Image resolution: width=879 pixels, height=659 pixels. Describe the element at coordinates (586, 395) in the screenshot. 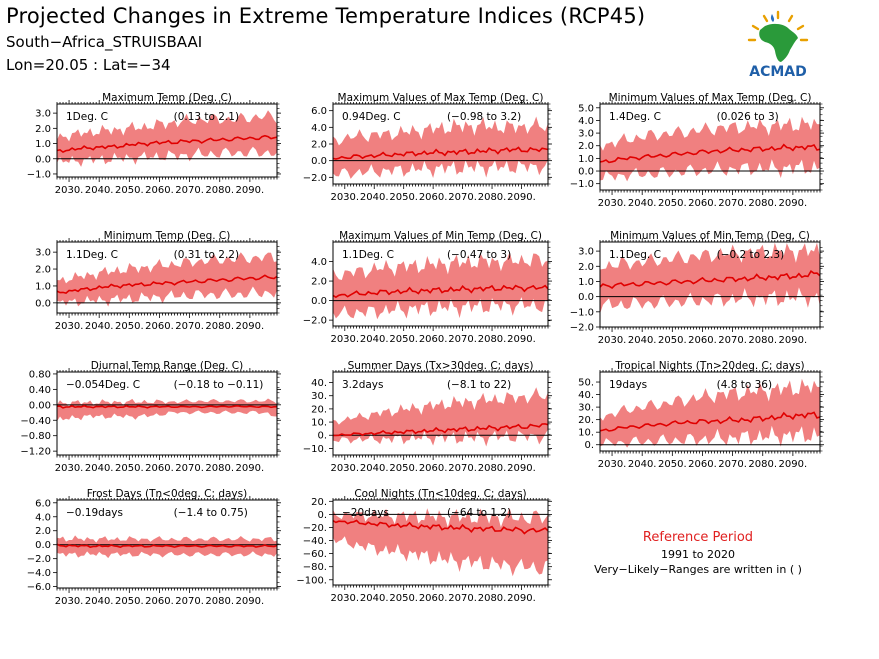

I see `y-tick-label: 40.` at that location.